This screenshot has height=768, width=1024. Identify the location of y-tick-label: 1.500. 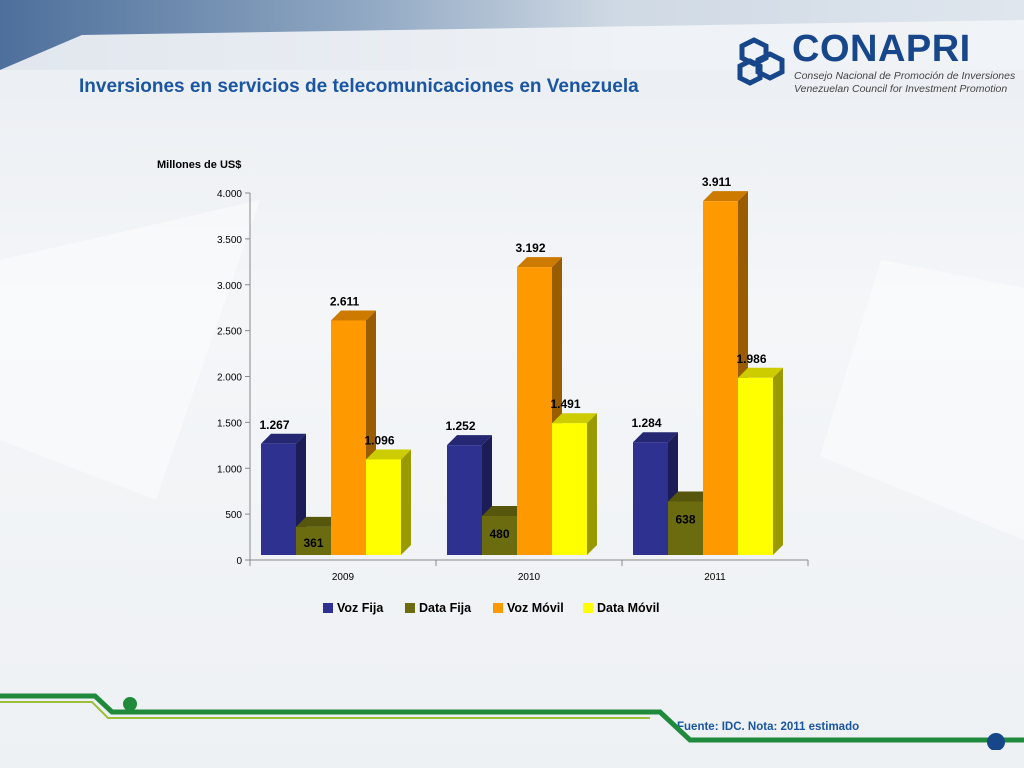
(229, 423).